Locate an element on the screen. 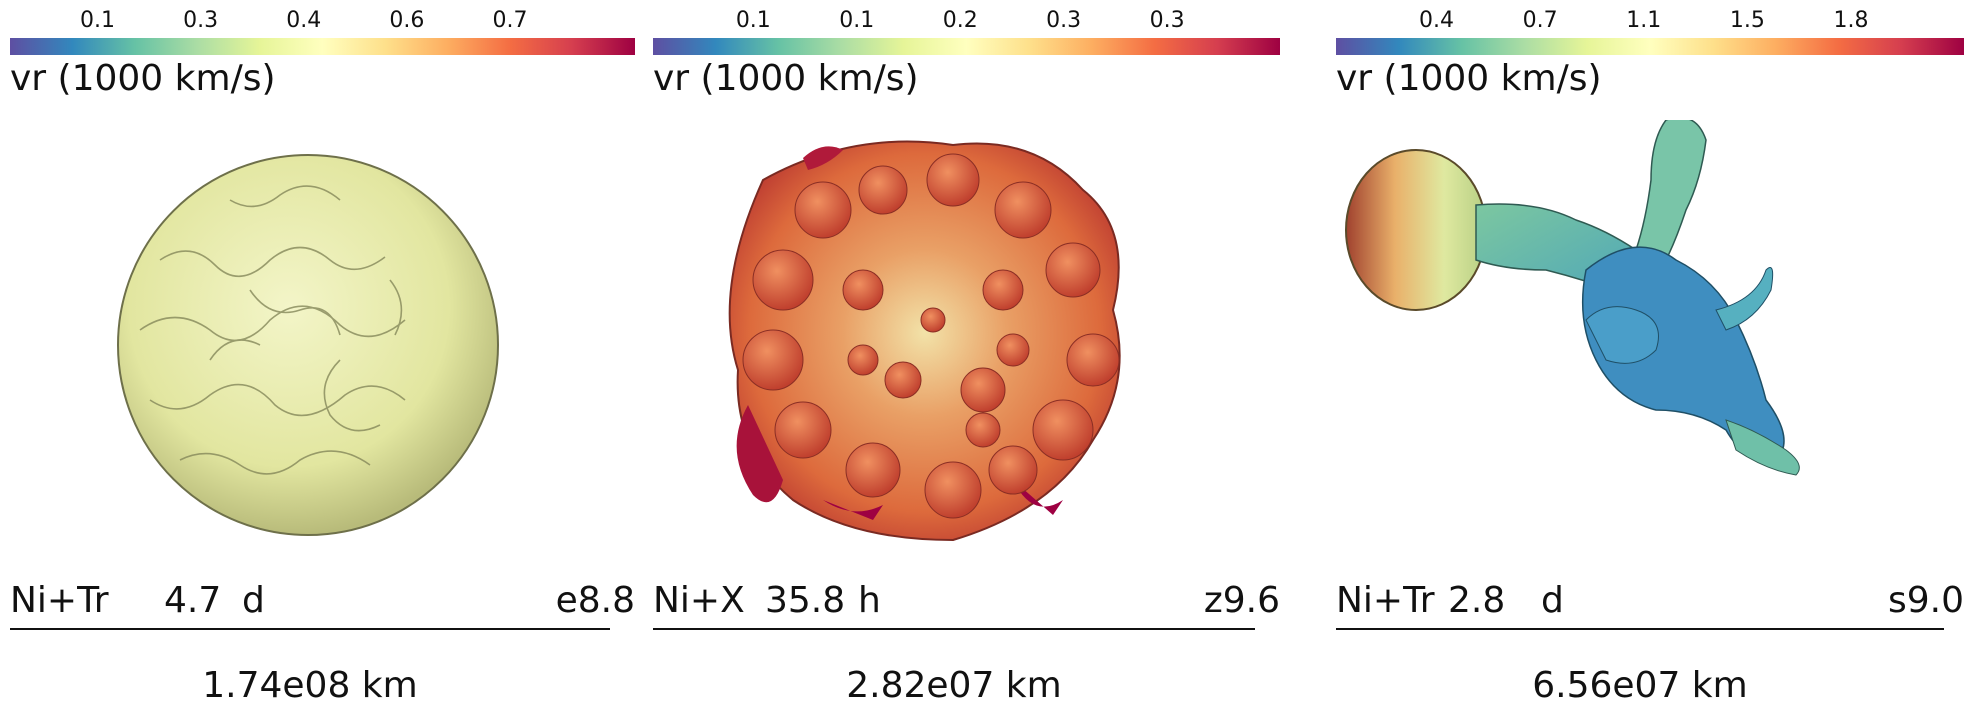 This screenshot has width=1968, height=711. colorbar-tick: 1.8 is located at coordinates (1851, 20).